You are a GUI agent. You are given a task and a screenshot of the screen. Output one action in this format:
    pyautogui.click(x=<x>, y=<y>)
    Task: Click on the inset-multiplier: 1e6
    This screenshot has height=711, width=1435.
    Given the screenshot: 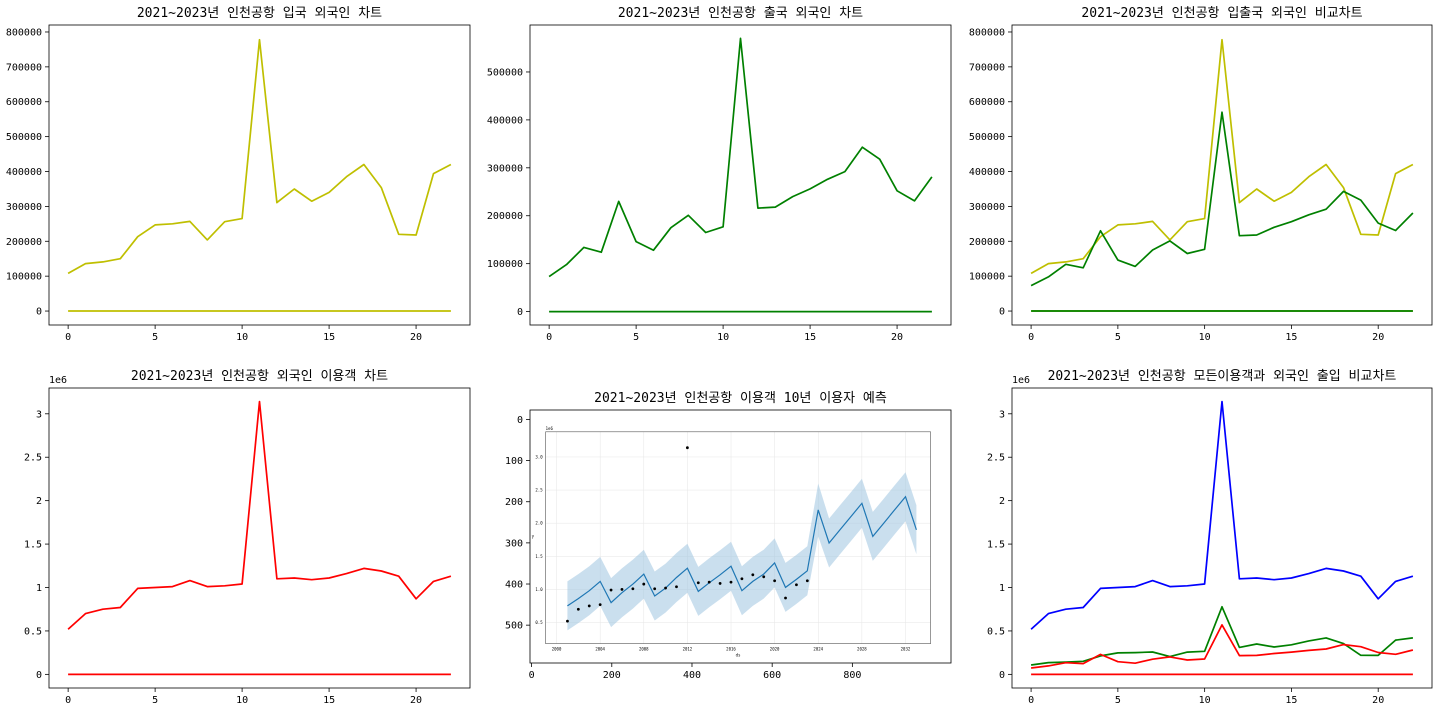 What is the action you would take?
    pyautogui.click(x=550, y=428)
    